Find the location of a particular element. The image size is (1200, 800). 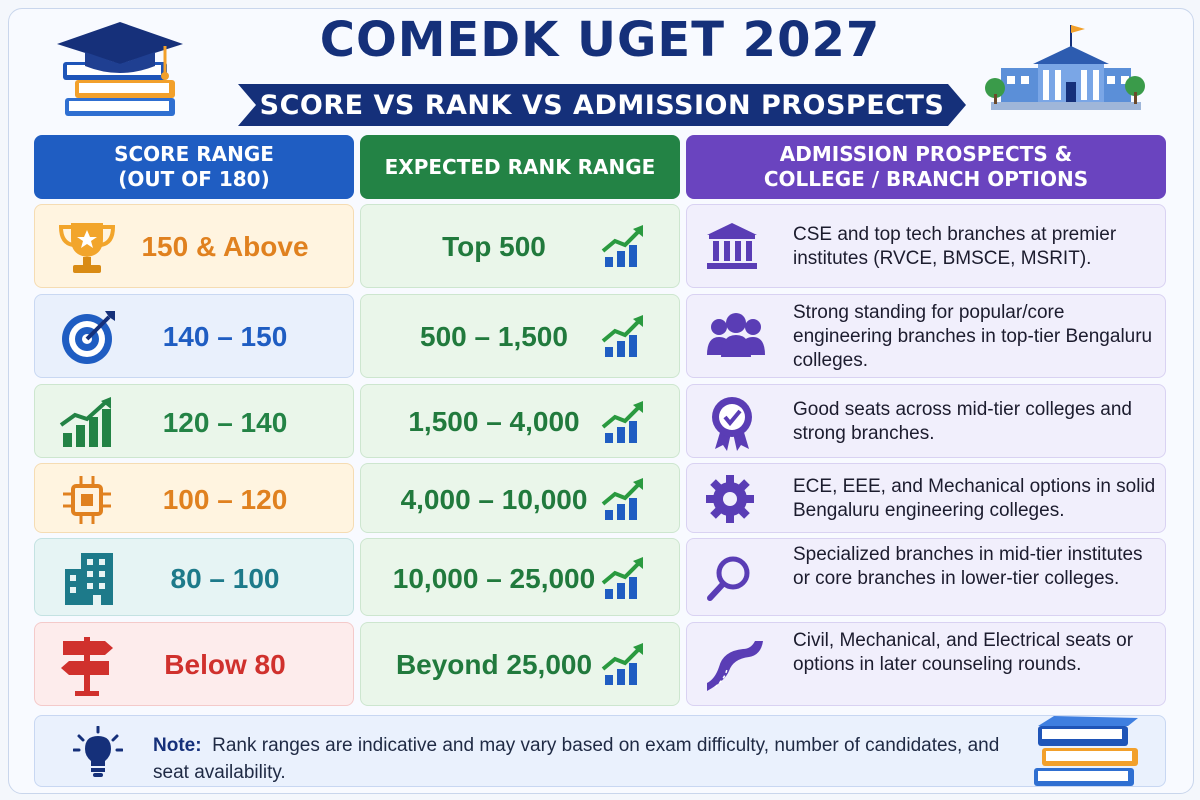

rank-cell: 500 – 1,500 is located at coordinates (520, 336).